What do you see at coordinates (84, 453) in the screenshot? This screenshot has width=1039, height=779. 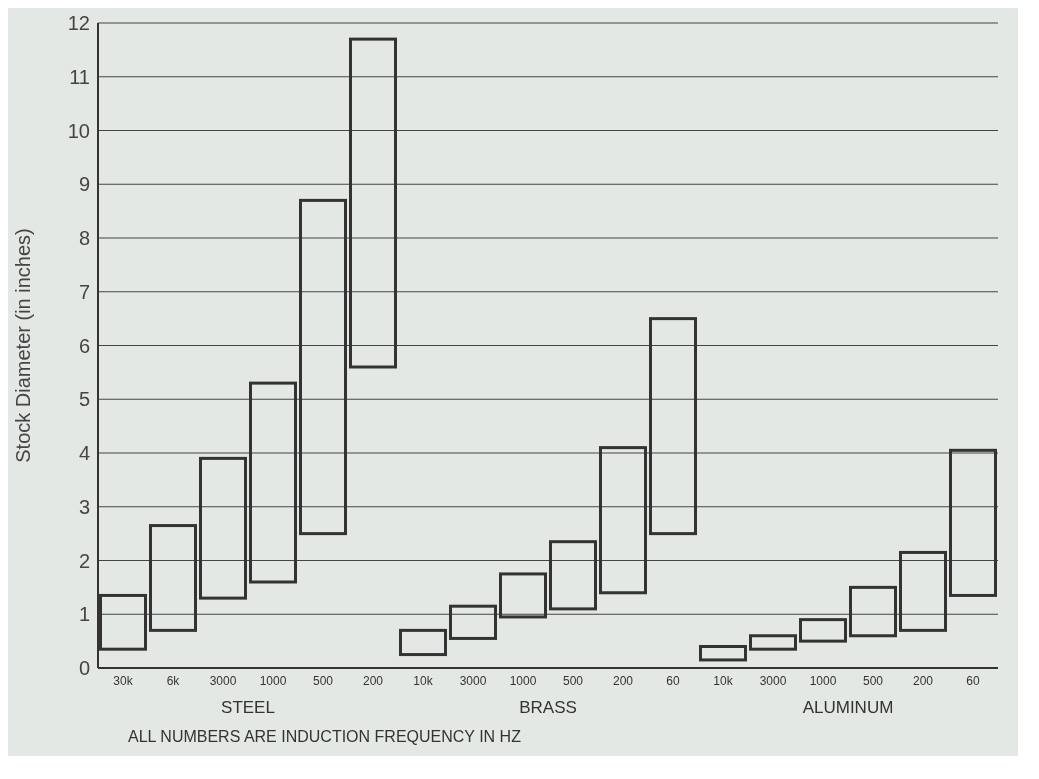 I see `y-tick-label: 4` at bounding box center [84, 453].